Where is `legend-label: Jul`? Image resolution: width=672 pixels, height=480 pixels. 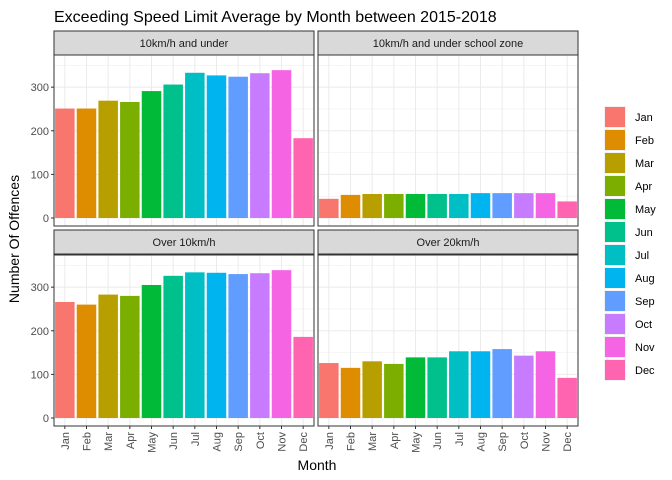
legend-label: Jul is located at coordinates (642, 256).